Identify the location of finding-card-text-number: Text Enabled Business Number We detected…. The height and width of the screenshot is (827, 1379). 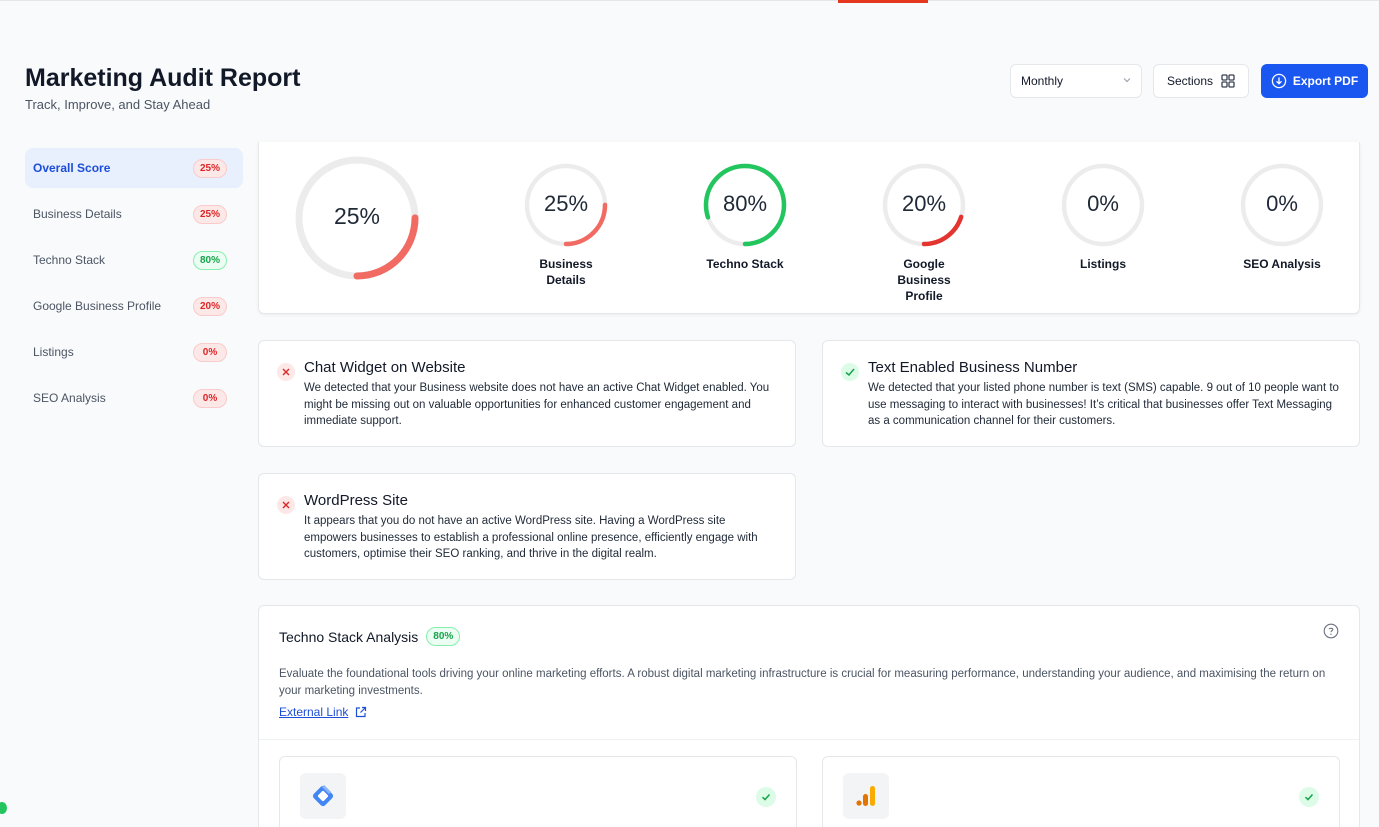
(1091, 393).